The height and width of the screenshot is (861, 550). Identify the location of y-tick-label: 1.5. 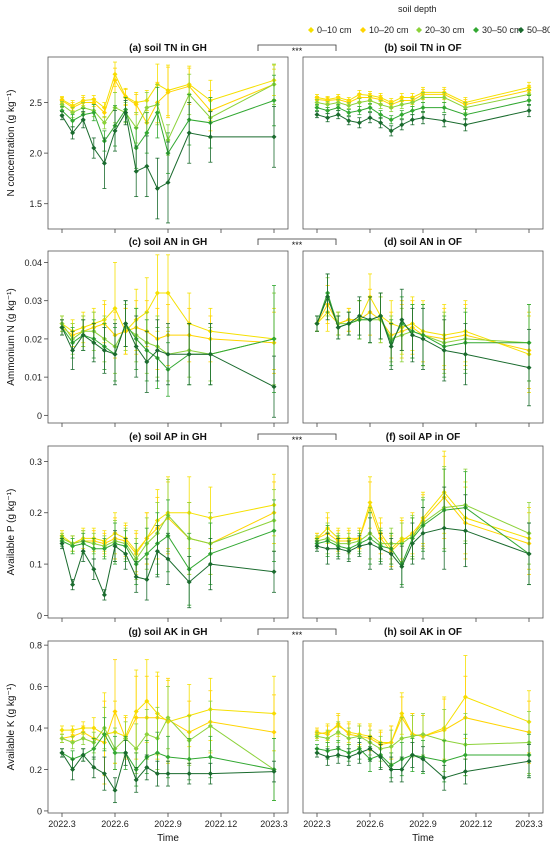
(35, 204).